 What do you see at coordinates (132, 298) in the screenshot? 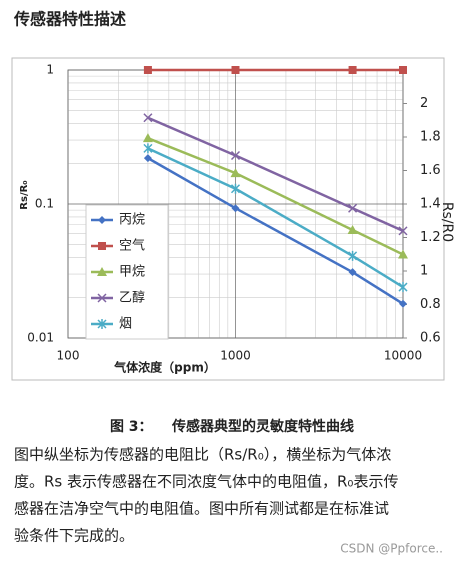
I see `legend-label: 乙醇` at bounding box center [132, 298].